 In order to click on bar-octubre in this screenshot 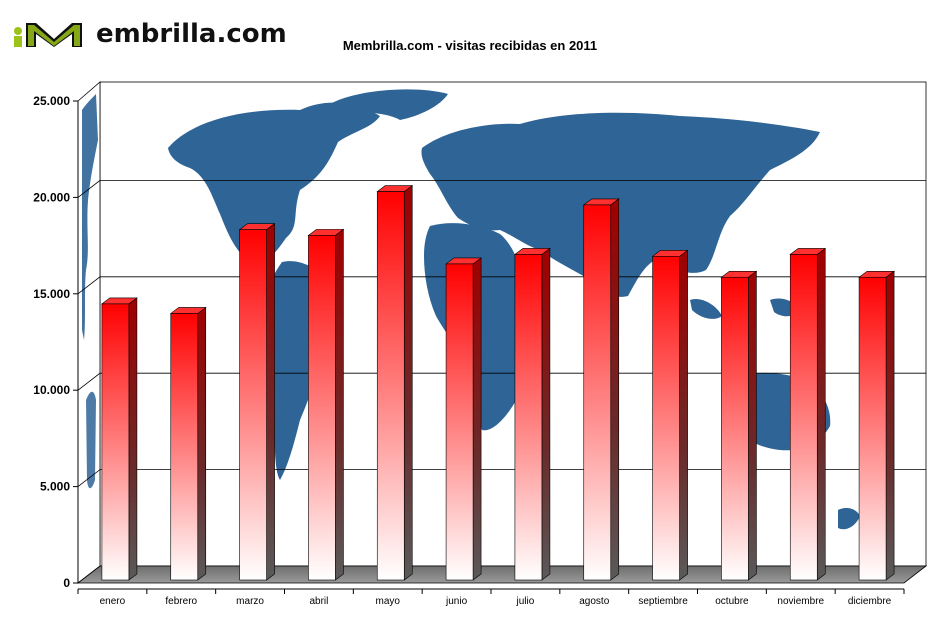, I will do `click(739, 425)`.